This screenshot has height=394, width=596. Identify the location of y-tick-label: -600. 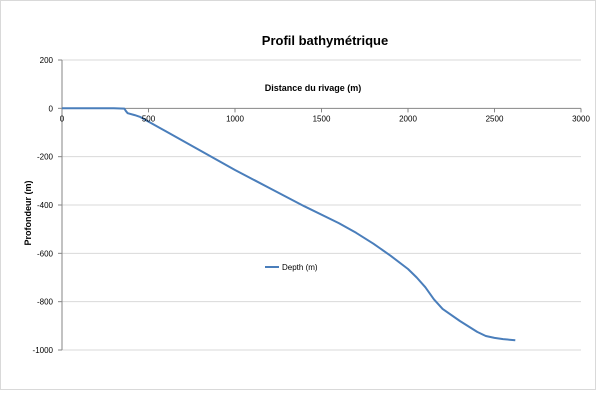
(45, 253).